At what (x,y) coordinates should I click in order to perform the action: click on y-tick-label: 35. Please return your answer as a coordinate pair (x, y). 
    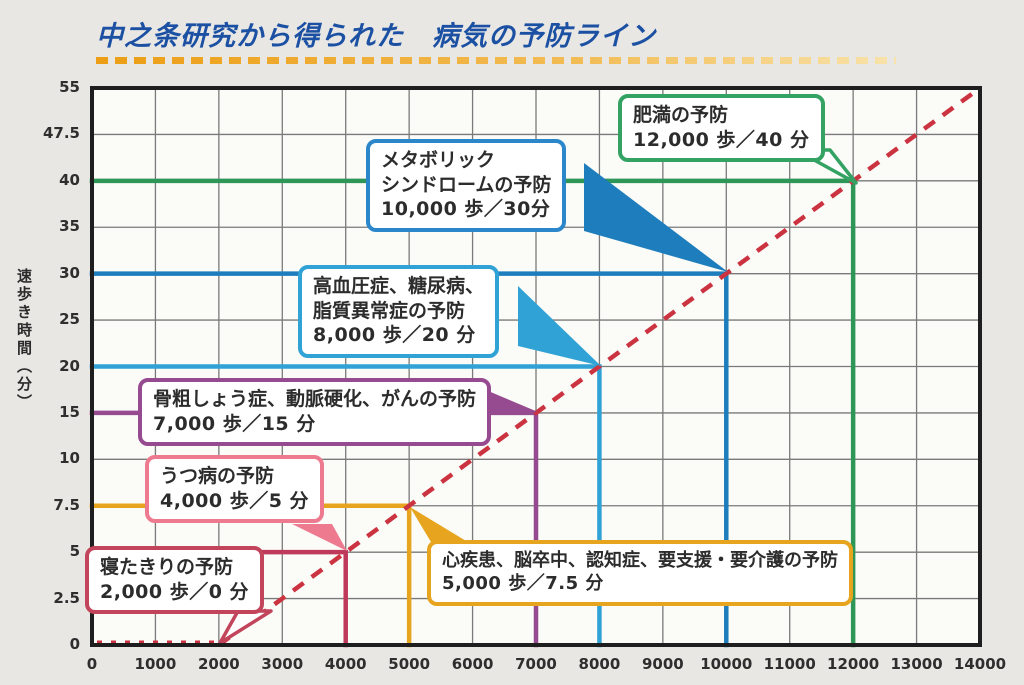
    Looking at the image, I should click on (69, 226).